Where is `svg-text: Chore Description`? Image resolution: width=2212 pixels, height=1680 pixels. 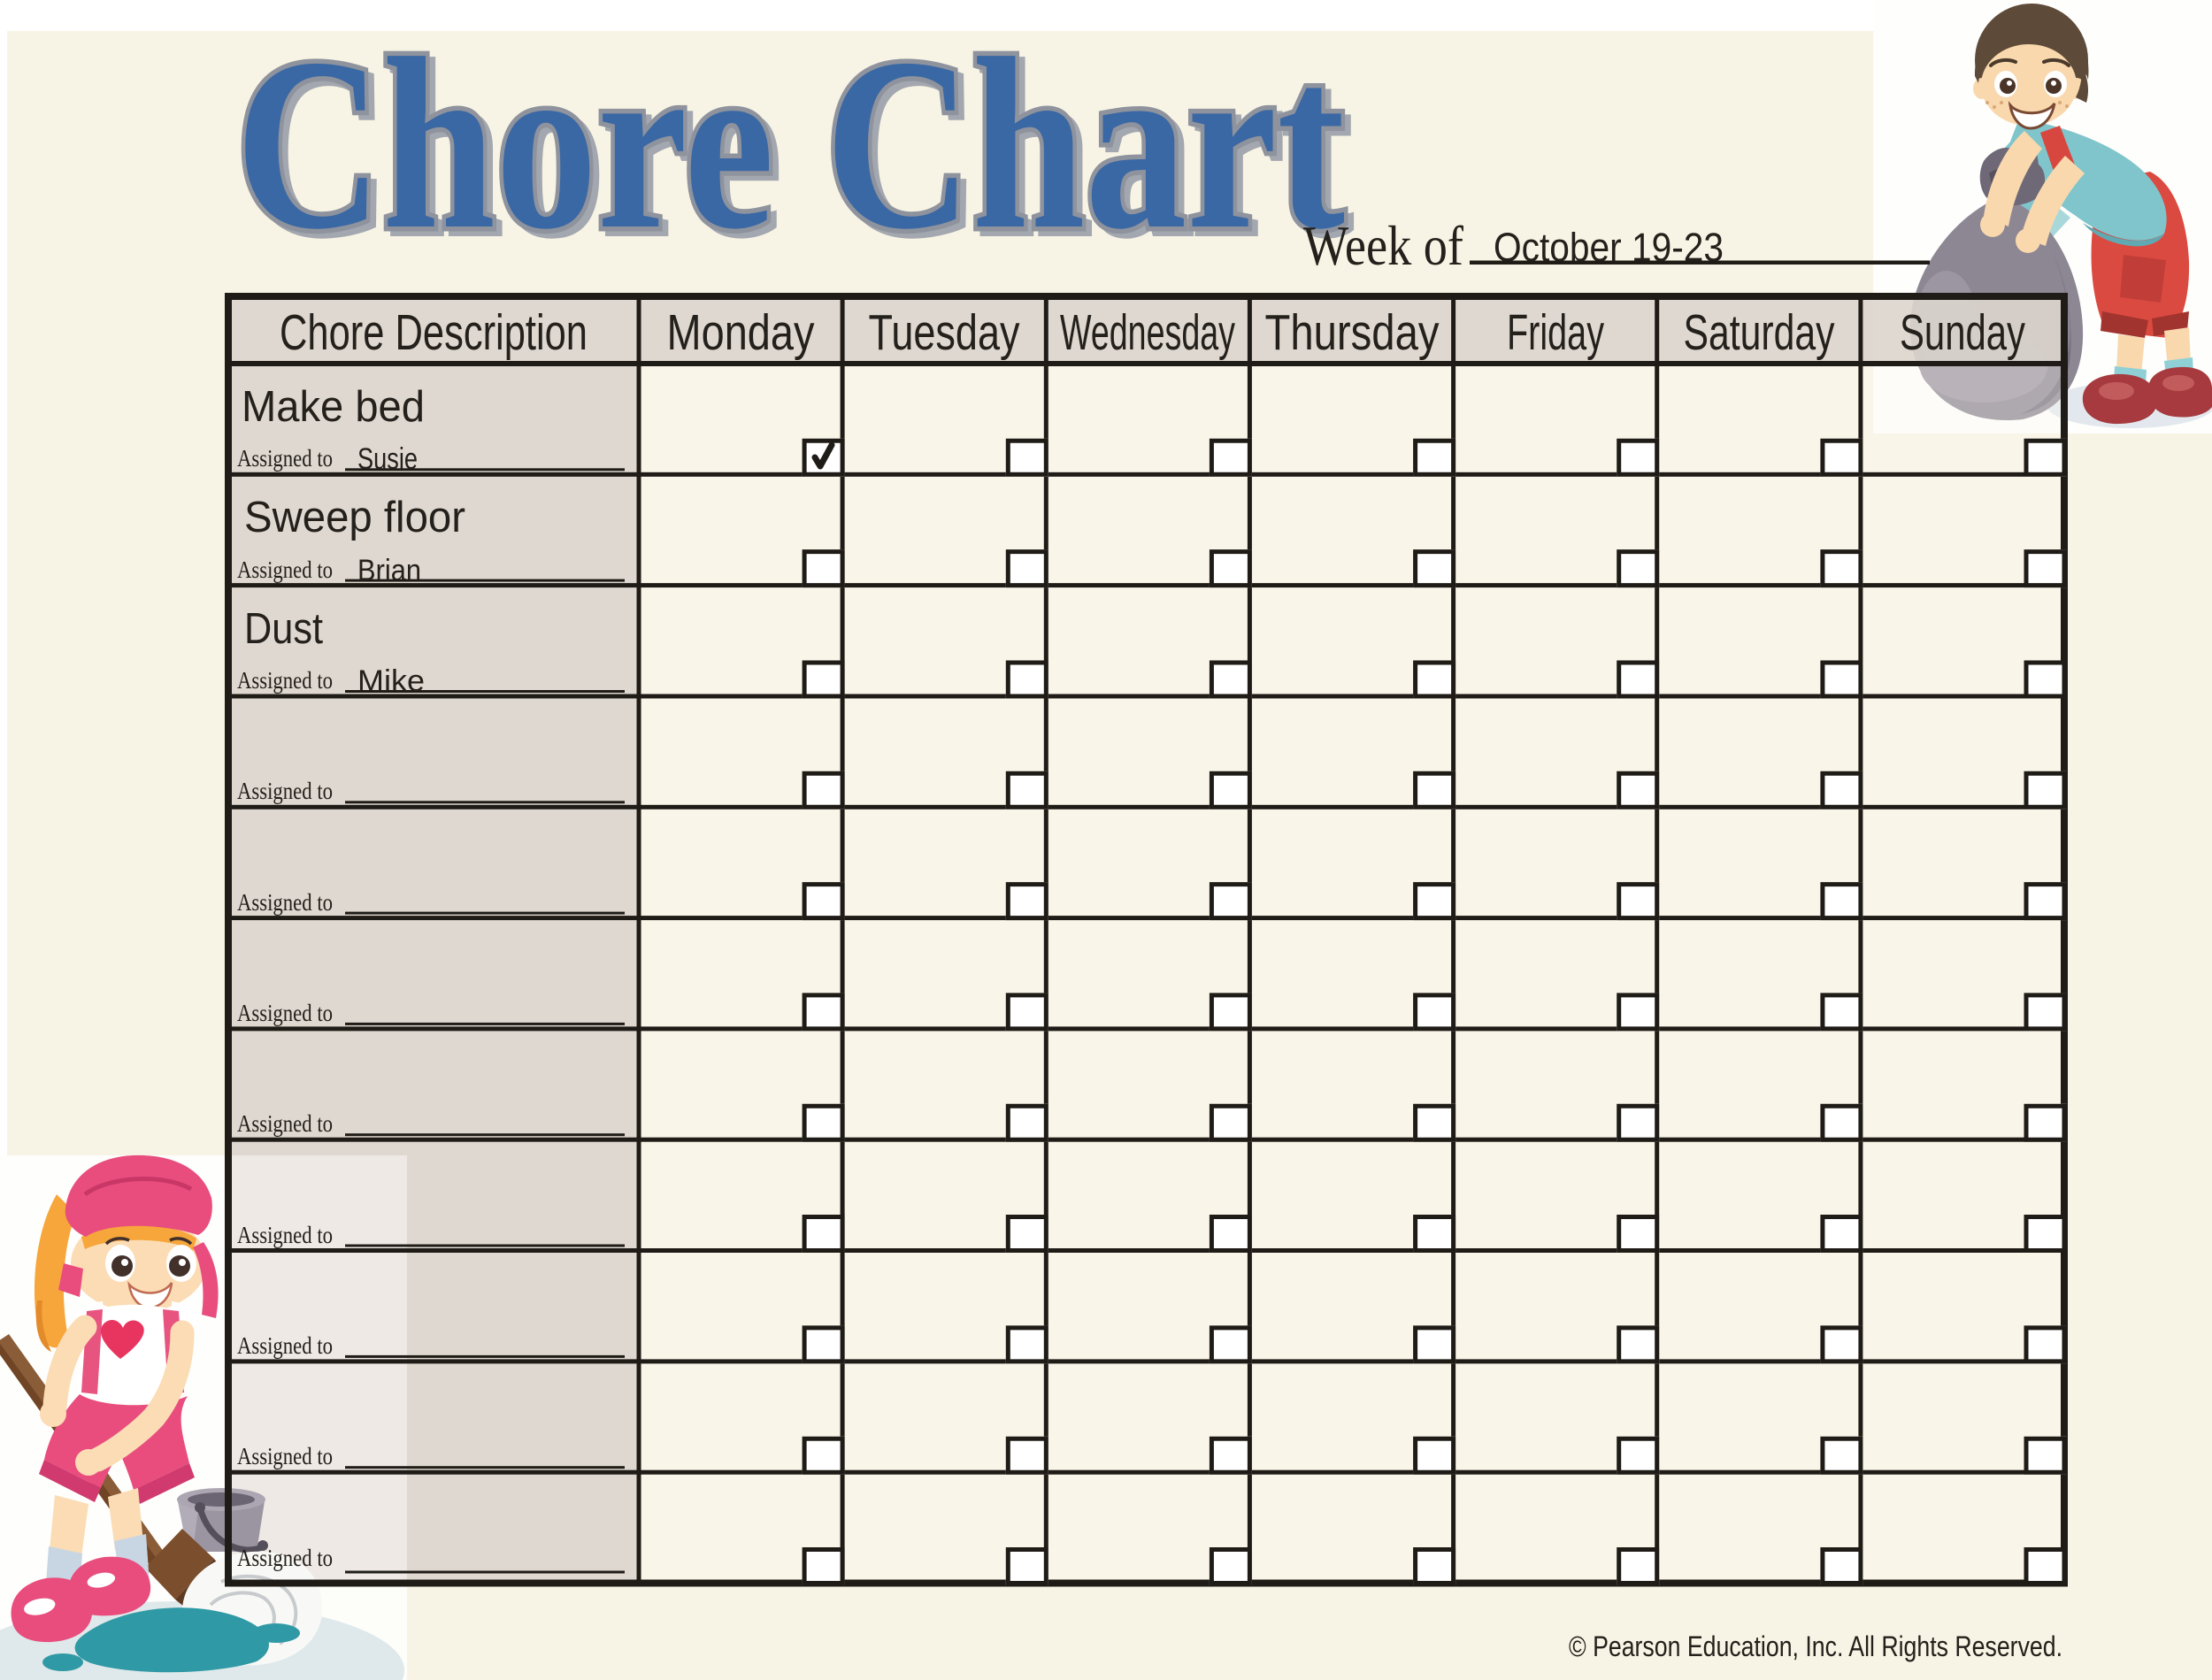
svg-text: Chore Description is located at coordinates (434, 332).